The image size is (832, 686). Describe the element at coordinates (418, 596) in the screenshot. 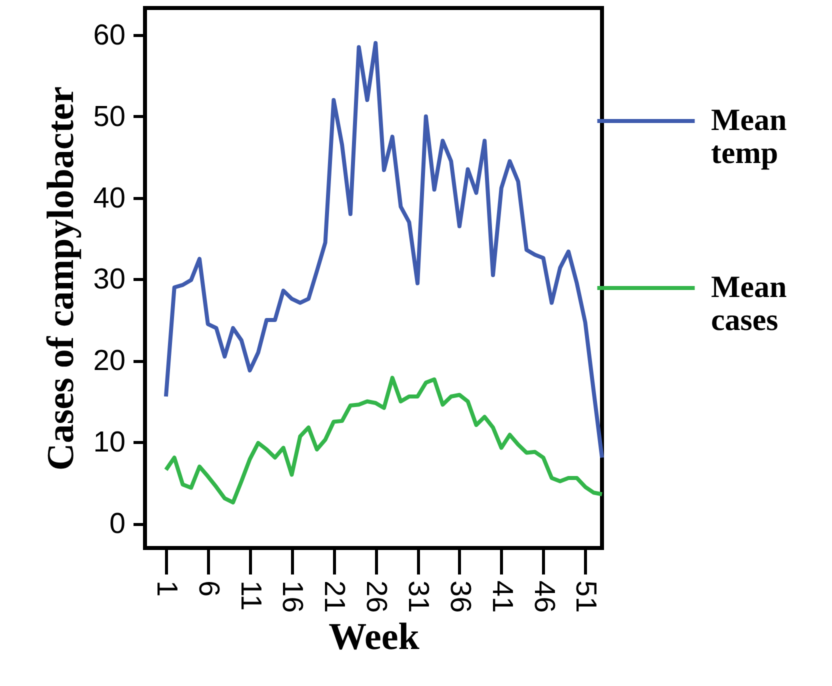

I see `x-tick-label: 31` at that location.